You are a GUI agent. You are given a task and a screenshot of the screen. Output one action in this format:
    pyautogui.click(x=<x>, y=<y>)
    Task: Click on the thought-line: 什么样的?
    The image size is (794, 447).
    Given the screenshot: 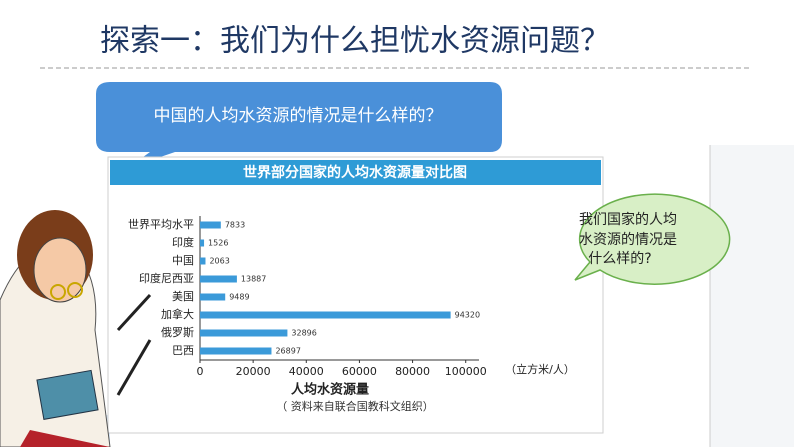 What is the action you would take?
    pyautogui.click(x=619, y=259)
    